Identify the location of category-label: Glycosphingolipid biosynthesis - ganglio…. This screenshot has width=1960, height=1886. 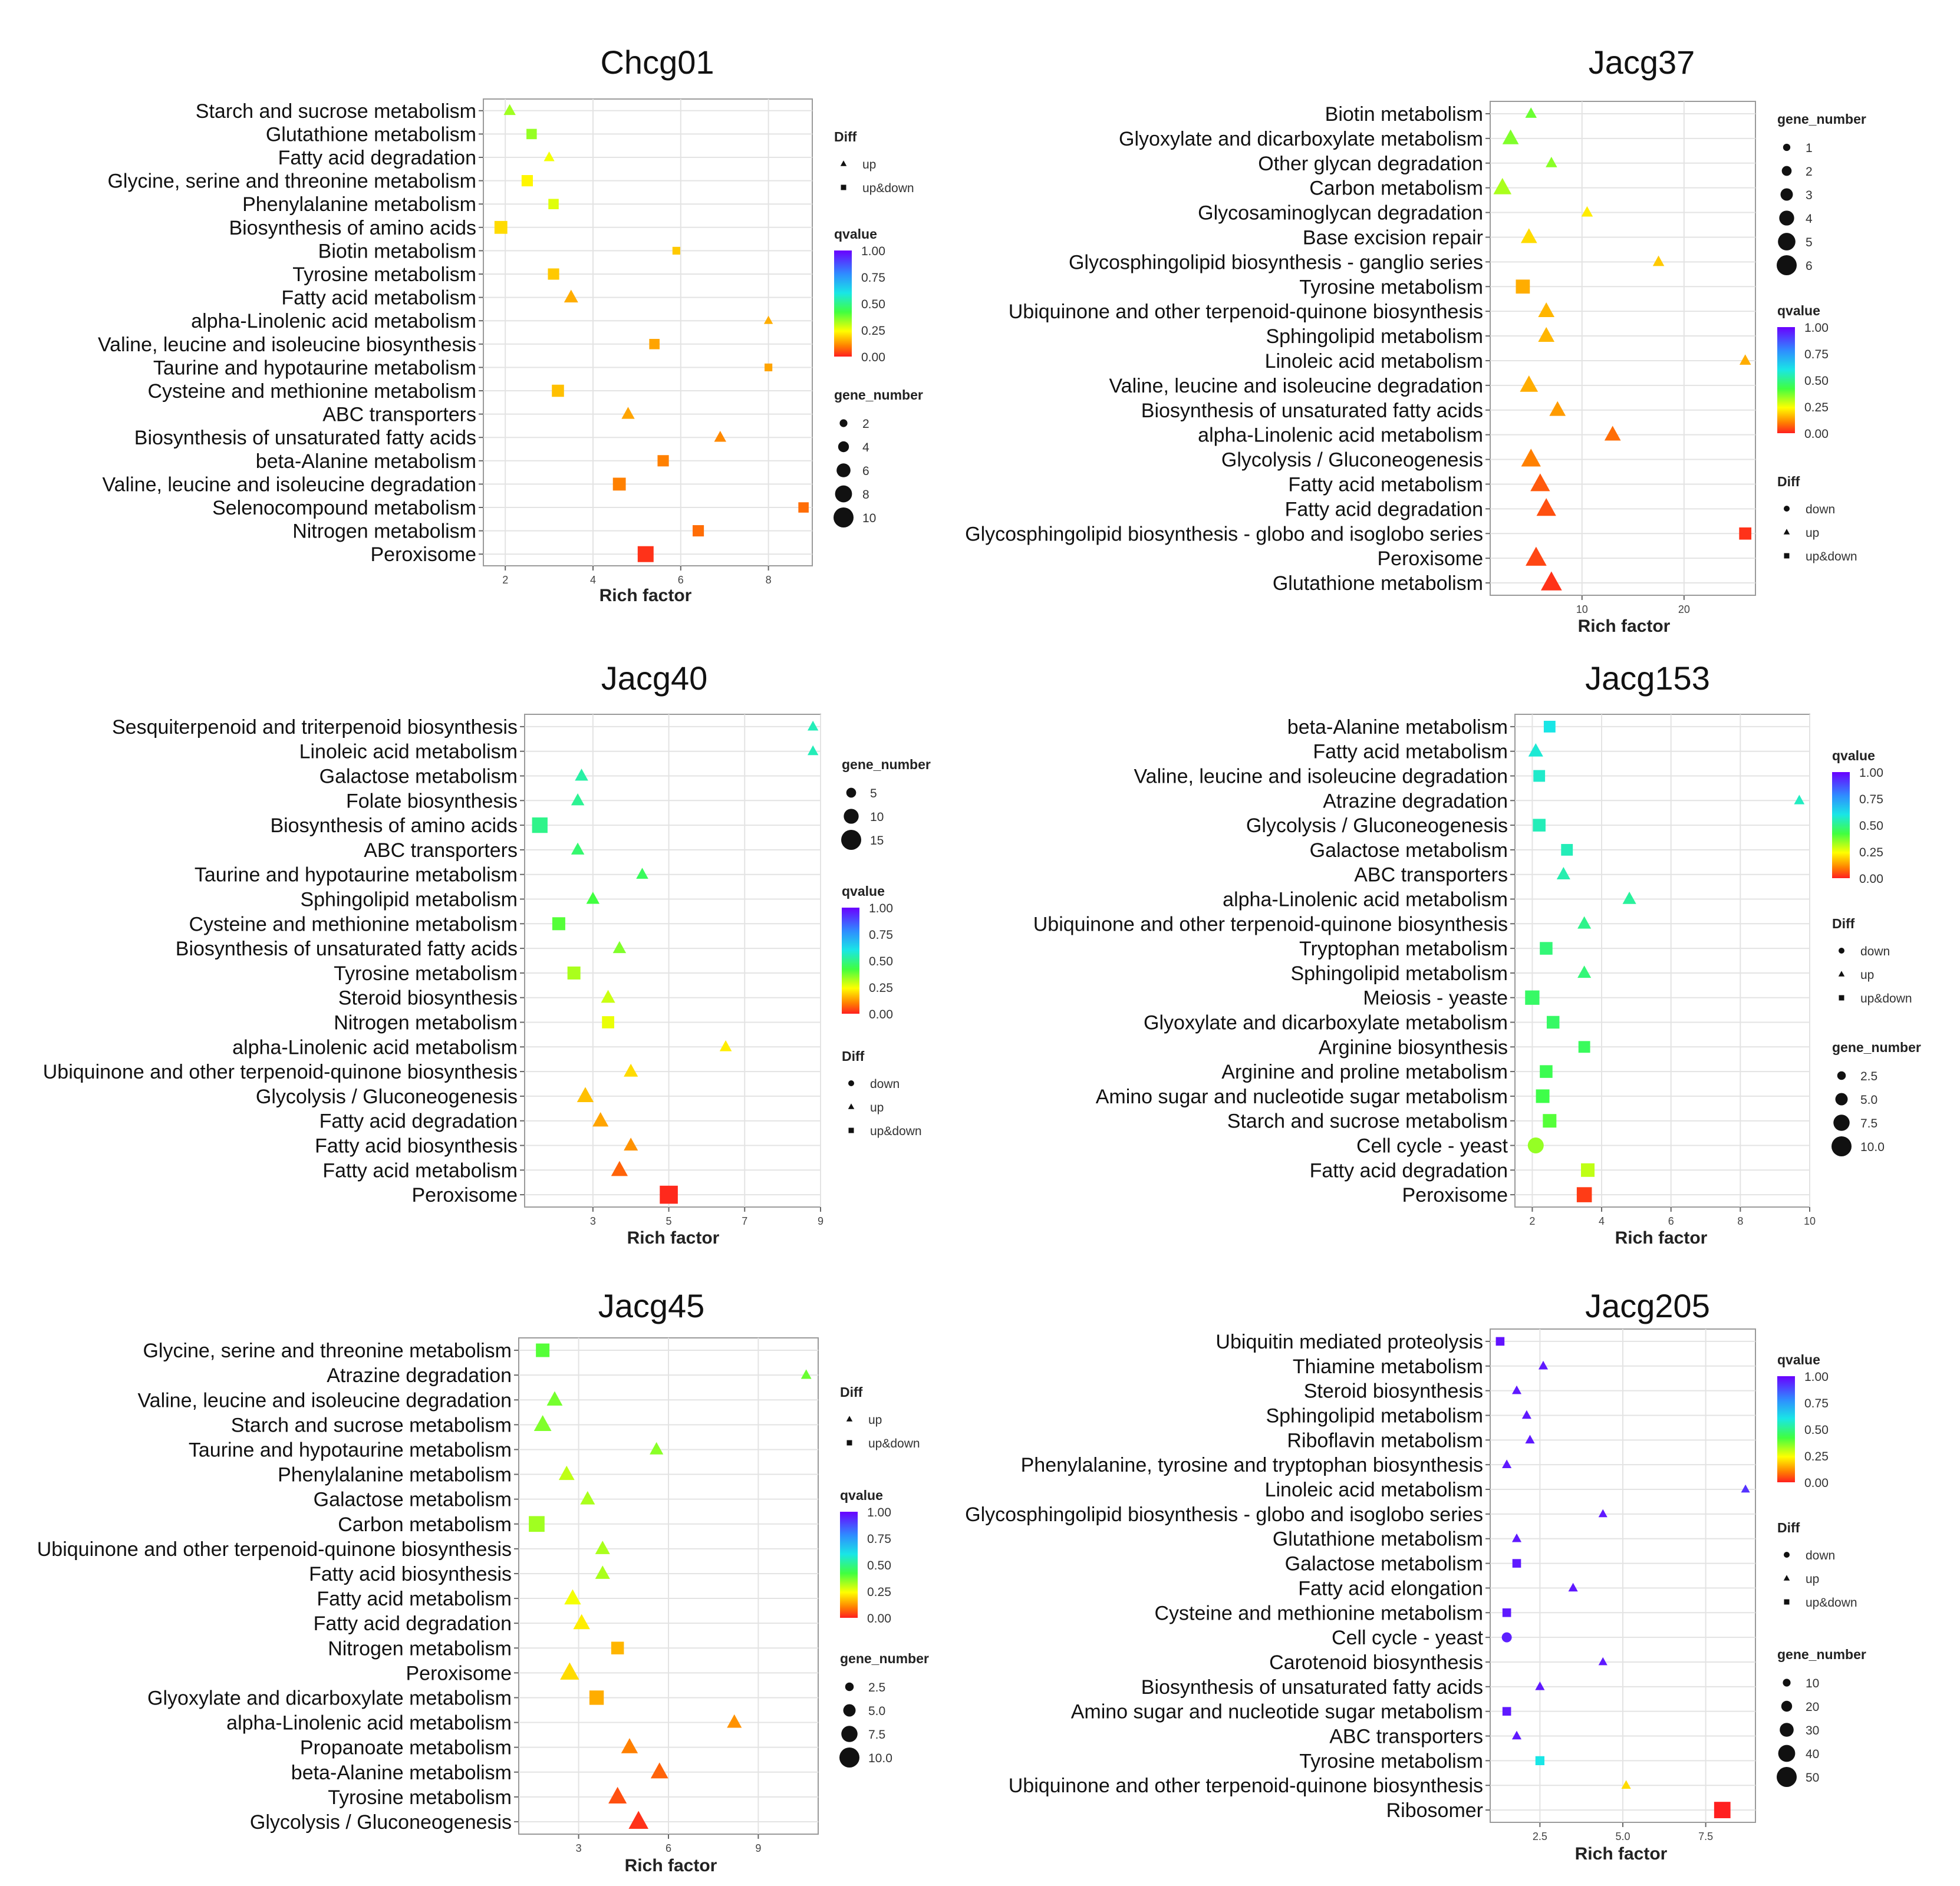
(1276, 262).